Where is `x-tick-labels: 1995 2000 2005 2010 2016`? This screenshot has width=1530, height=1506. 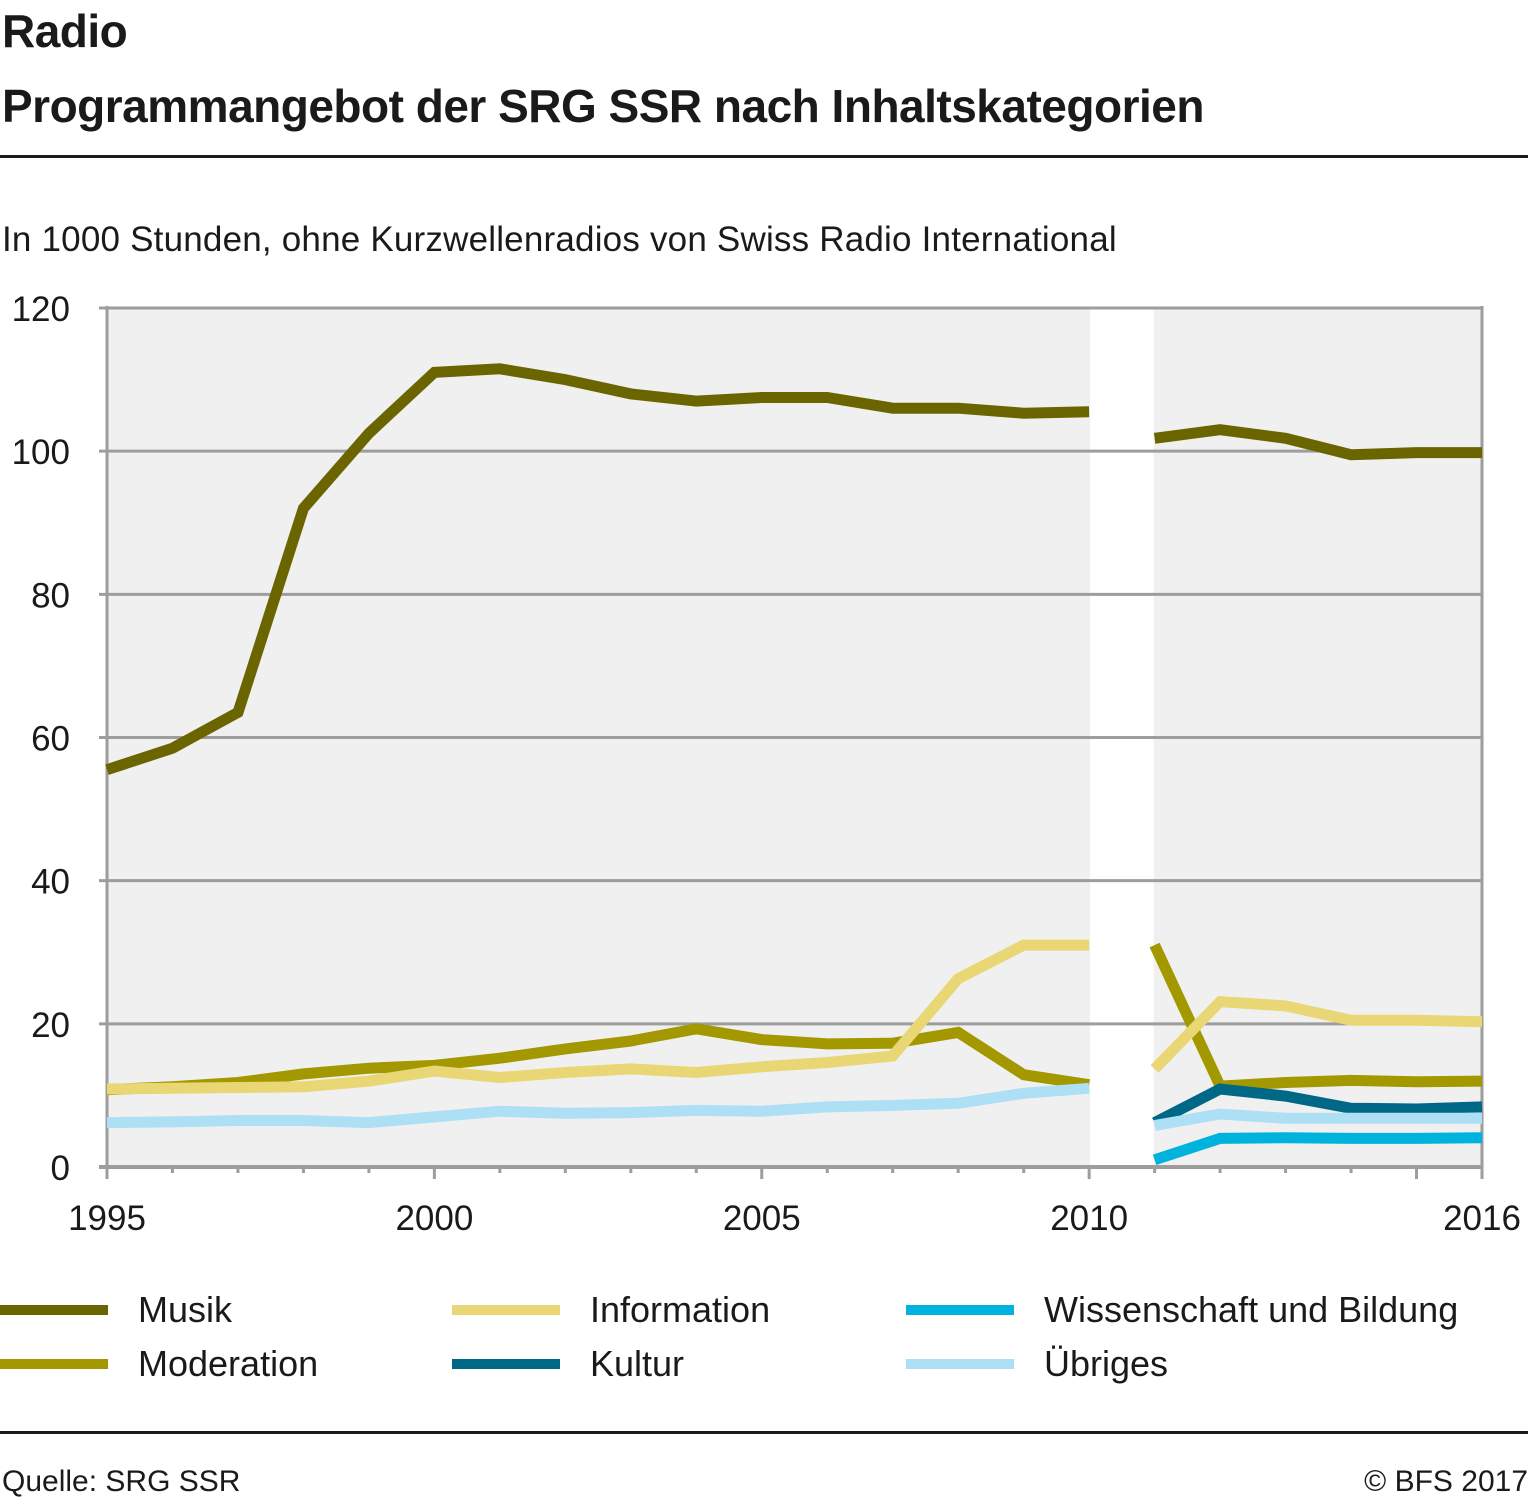
x-tick-labels: 1995 2000 2005 2010 2016 is located at coordinates (794, 1218).